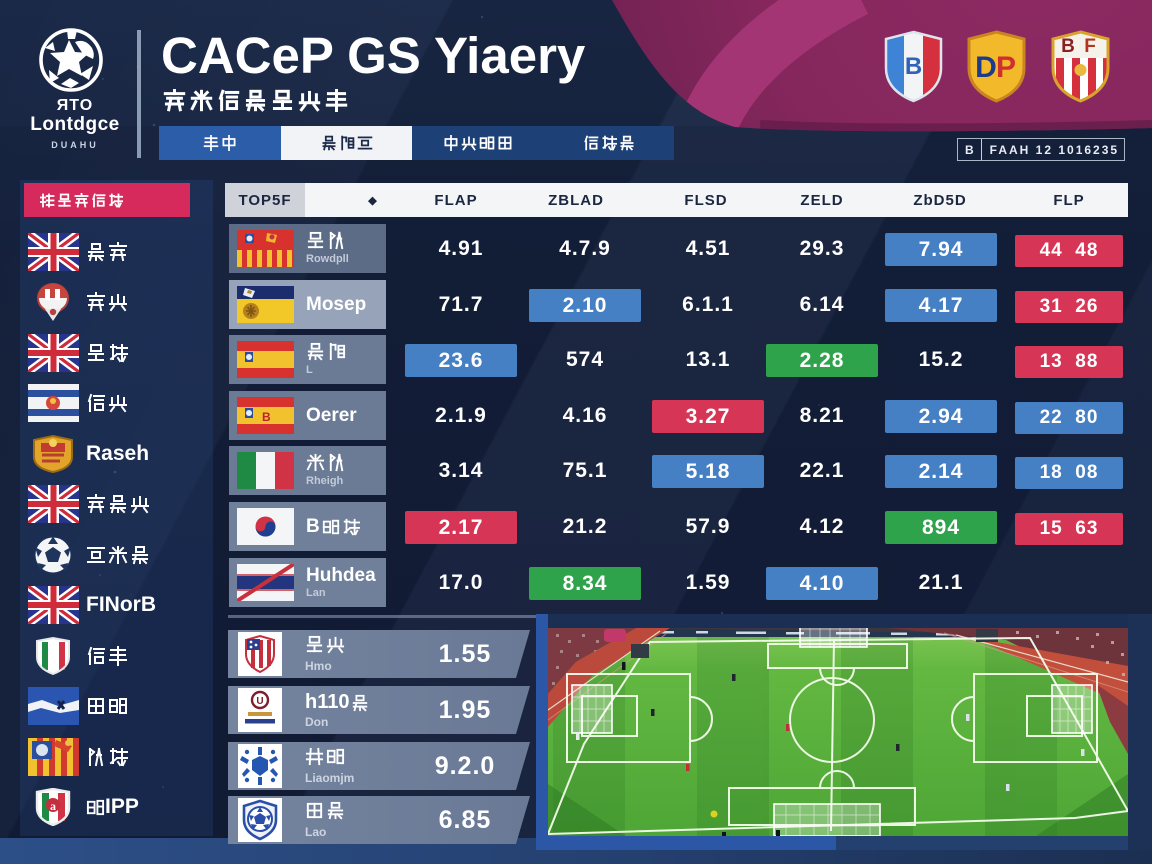  What do you see at coordinates (986, 67) in the screenshot?
I see `svg-text: D` at bounding box center [986, 67].